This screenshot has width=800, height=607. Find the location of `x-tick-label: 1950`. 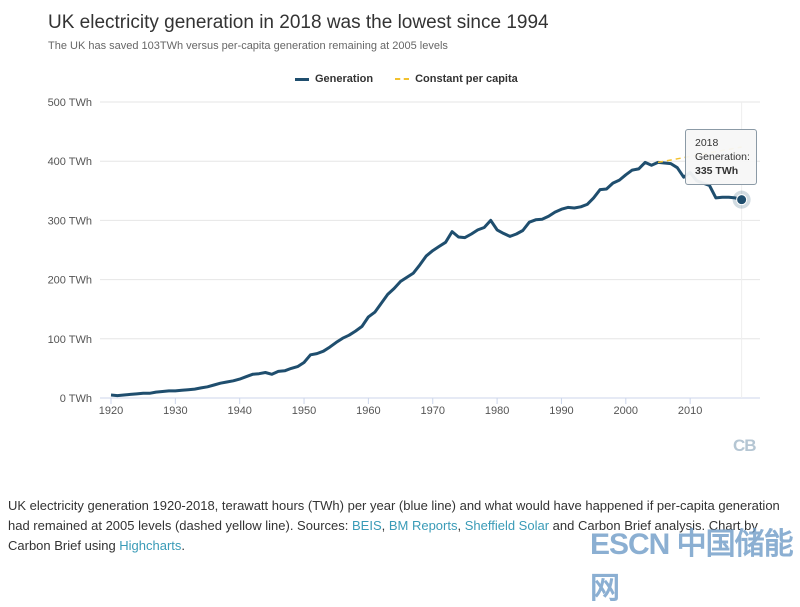

x-tick-label: 1950 is located at coordinates (304, 411).